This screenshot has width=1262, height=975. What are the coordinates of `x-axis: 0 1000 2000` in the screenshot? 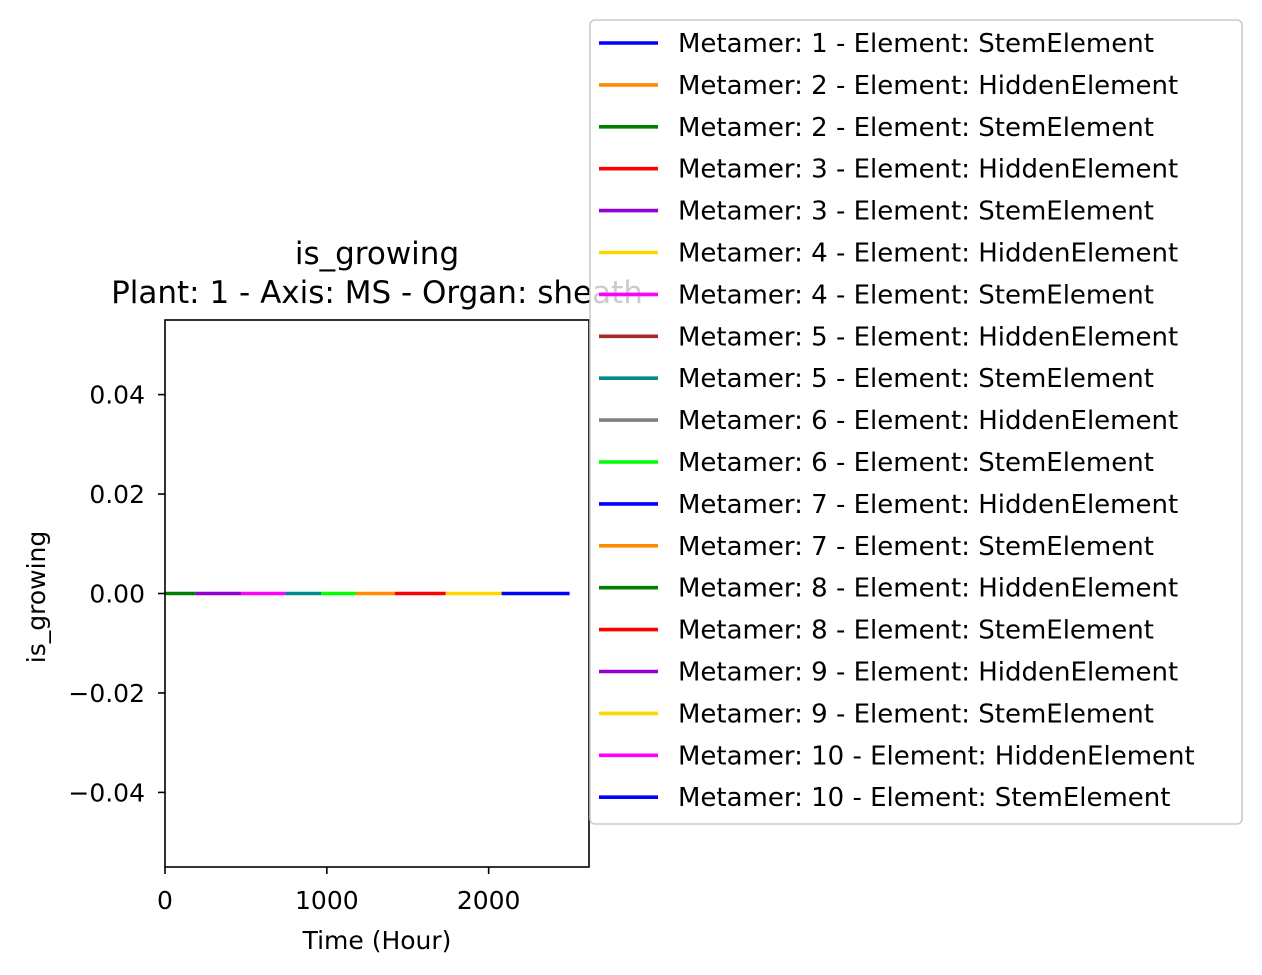 It's located at (338, 891).